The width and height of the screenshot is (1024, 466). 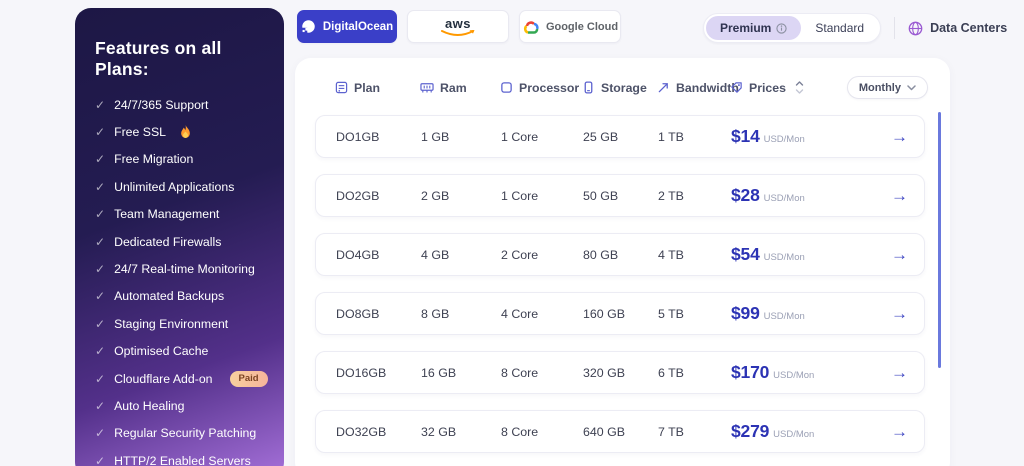 I want to click on feature-label: Cloudflare Add-on, so click(x=163, y=378).